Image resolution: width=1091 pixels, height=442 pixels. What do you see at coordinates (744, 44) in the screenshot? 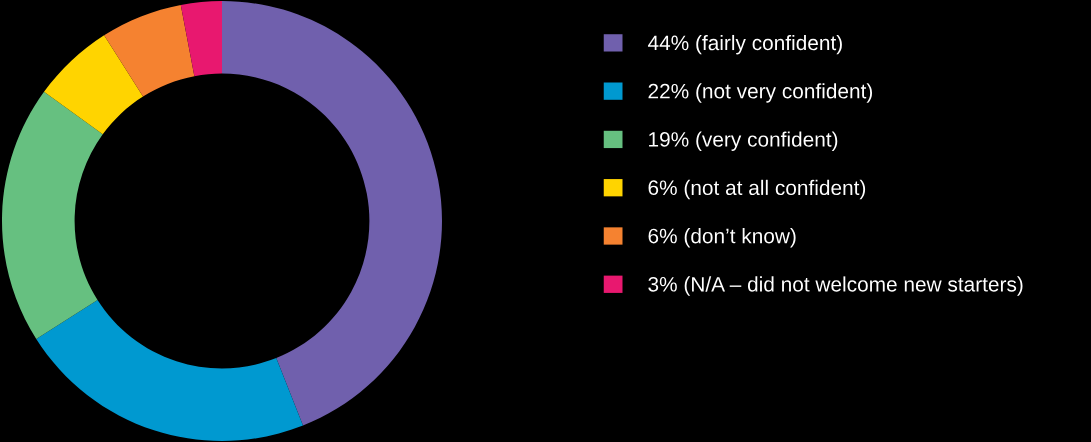
I see `legend-label: 44% (fairly confident)` at bounding box center [744, 44].